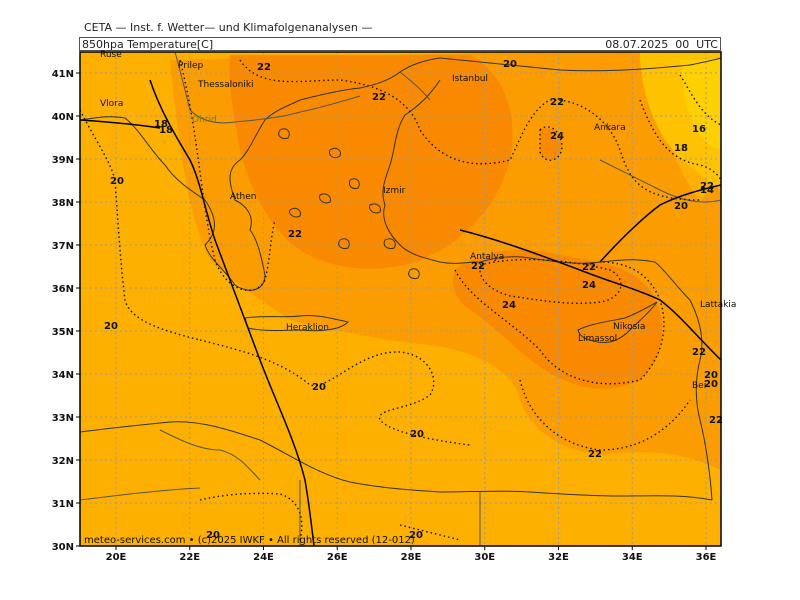 The image size is (800, 600). Describe the element at coordinates (707, 190) in the screenshot. I see `isotherm-label: 14` at that location.